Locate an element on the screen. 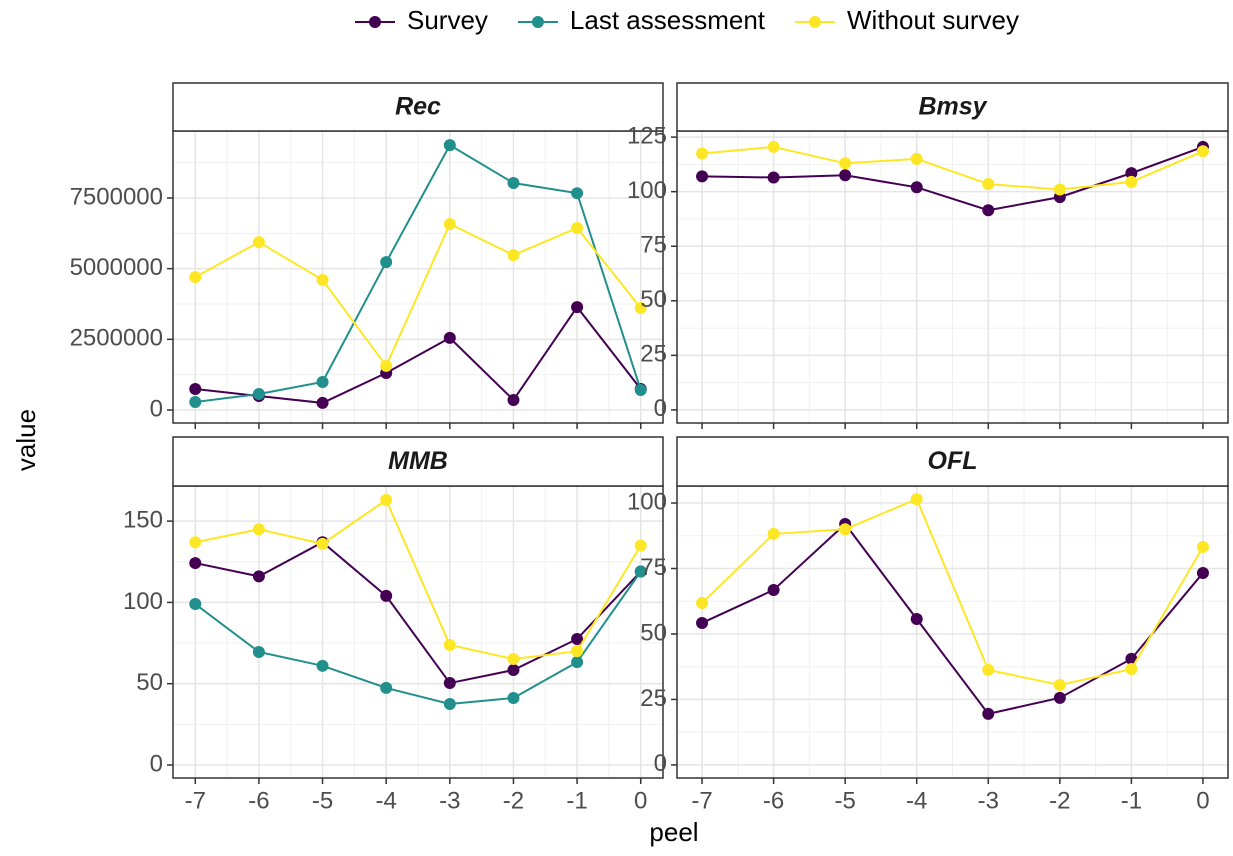 The image size is (1233, 856). y-axis-title: value is located at coordinates (26, 440).